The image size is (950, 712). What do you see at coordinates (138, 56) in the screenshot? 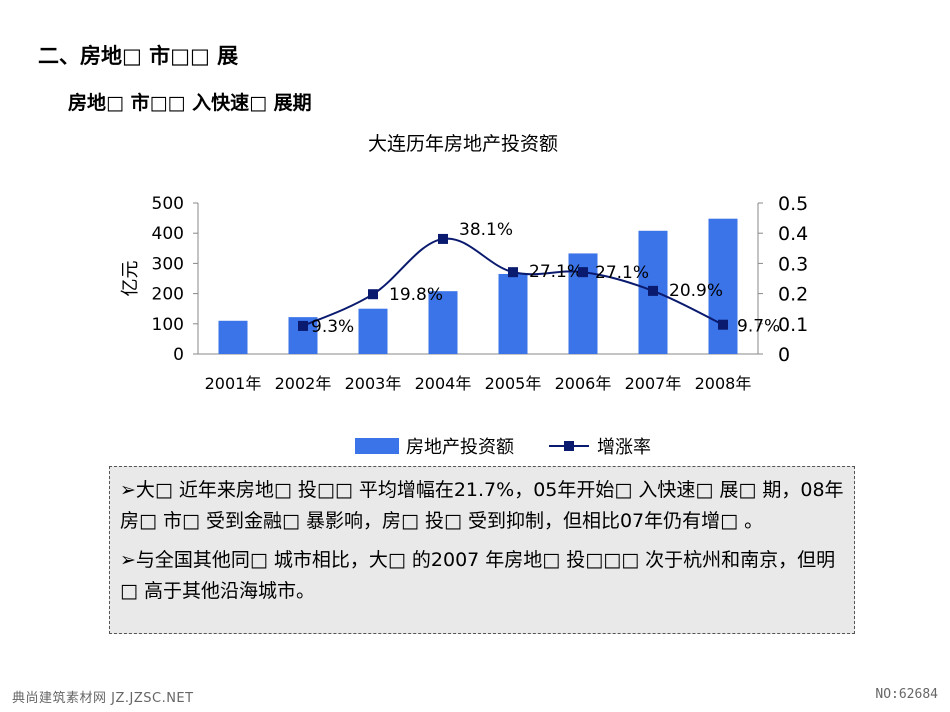
I see `page-heading: 二、房地□ 市□□ 展` at bounding box center [138, 56].